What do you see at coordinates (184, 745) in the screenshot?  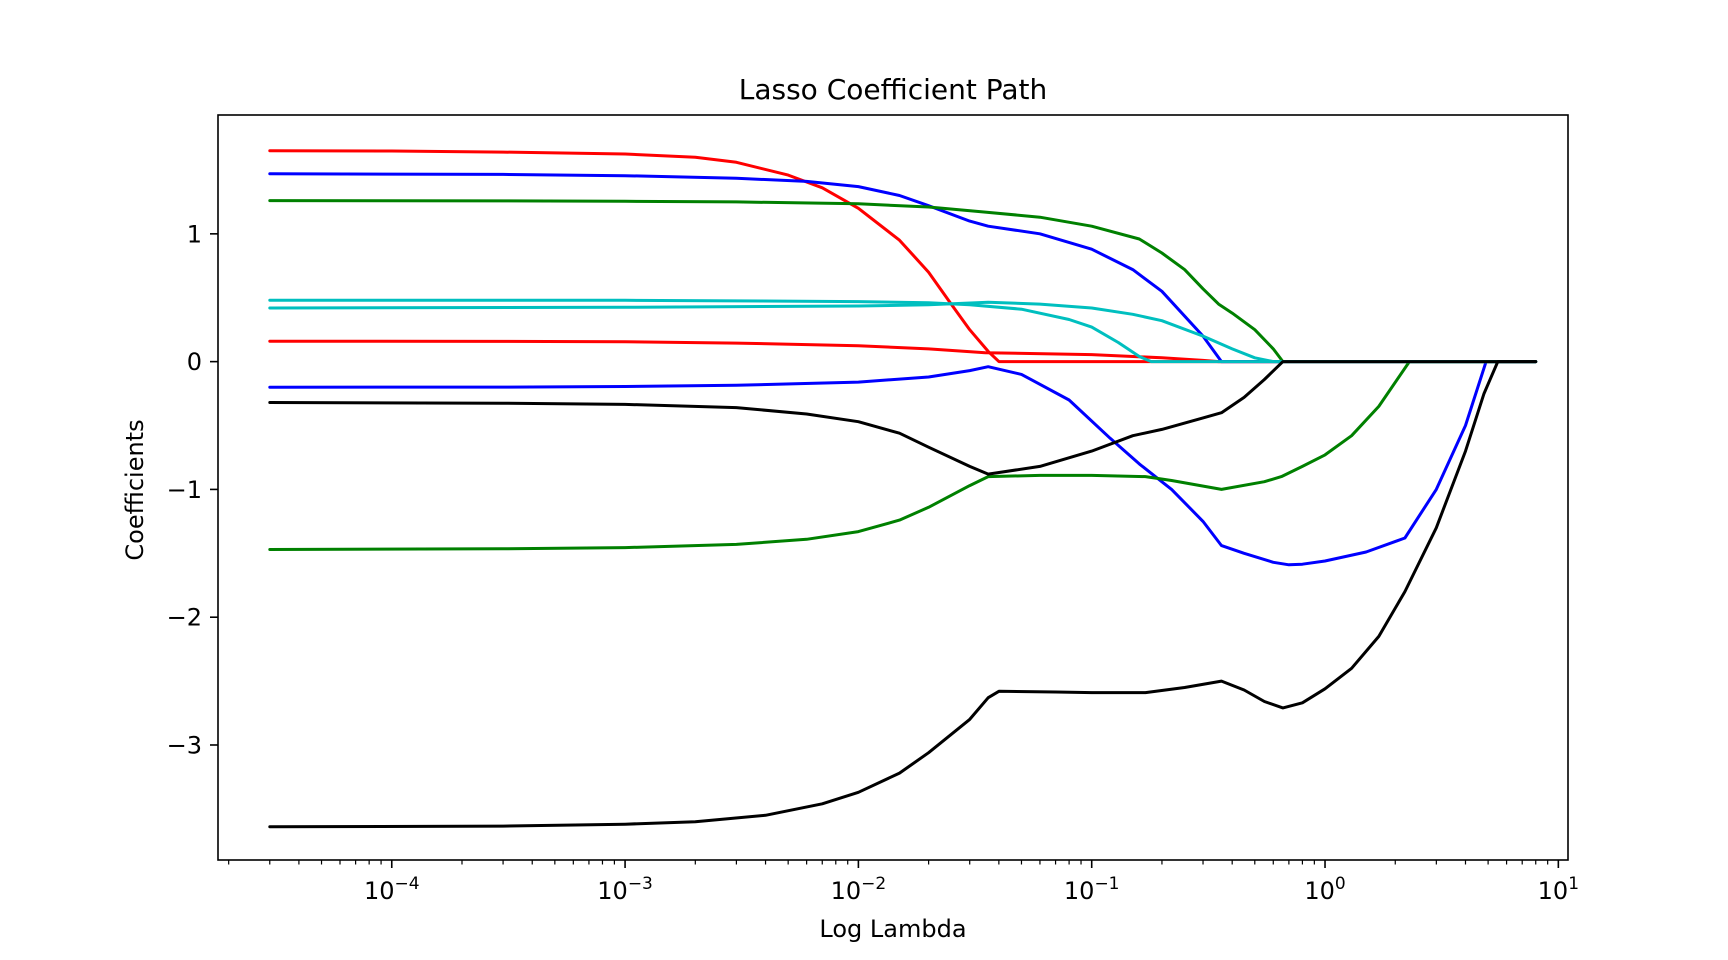 I see `y-tick-label: −3` at bounding box center [184, 745].